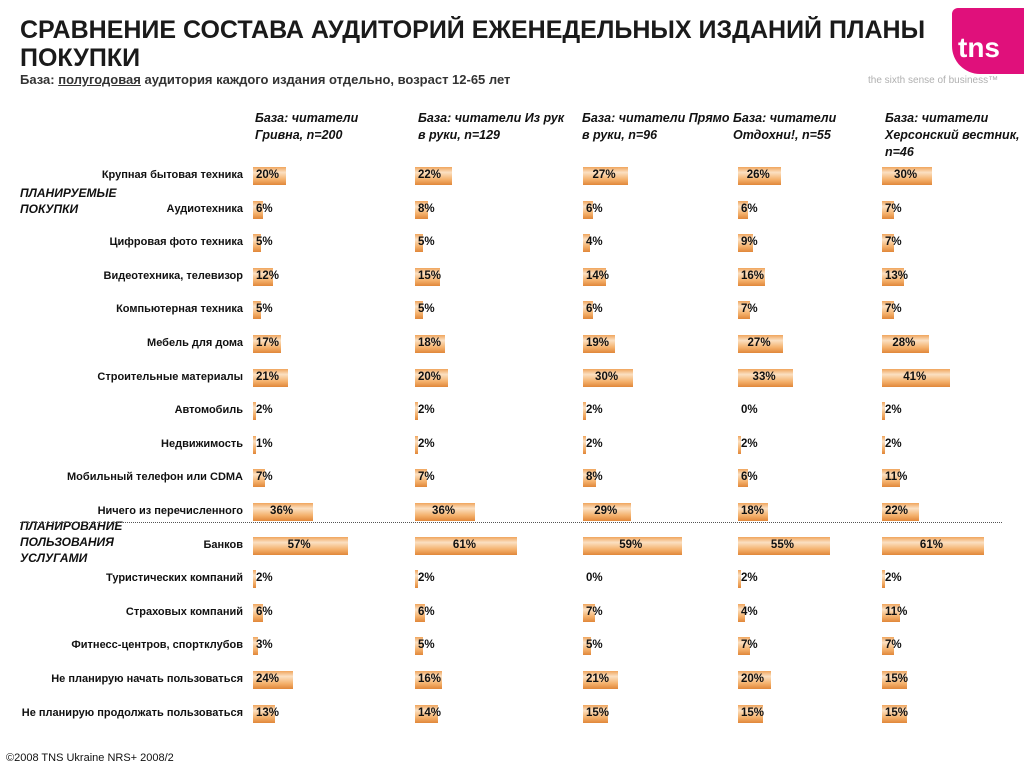 This screenshot has width=1024, height=768. Describe the element at coordinates (204, 208) in the screenshot. I see `row-label: Аудиотехника` at that location.